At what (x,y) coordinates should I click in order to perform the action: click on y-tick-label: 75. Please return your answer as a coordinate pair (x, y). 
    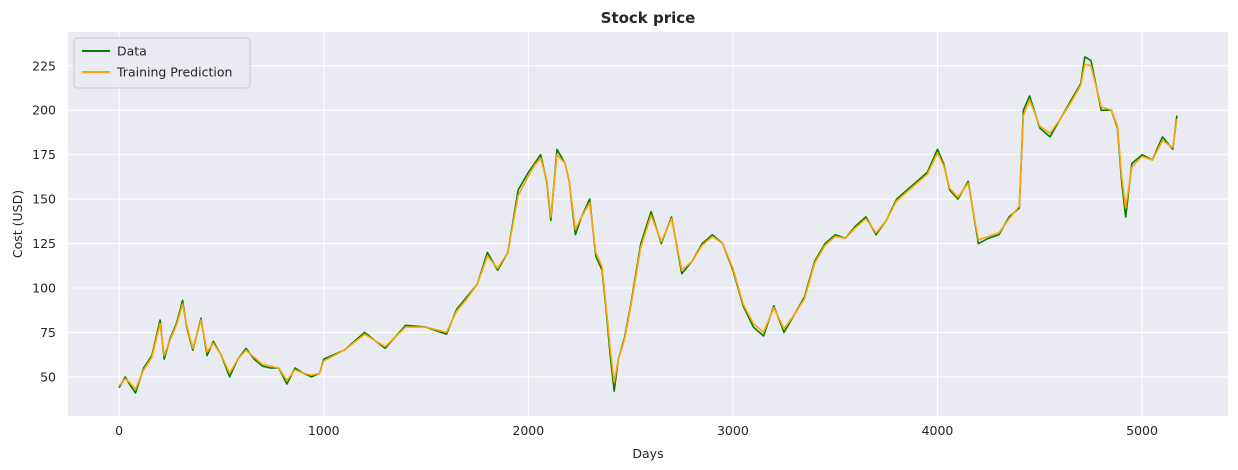
    Looking at the image, I should click on (48, 332).